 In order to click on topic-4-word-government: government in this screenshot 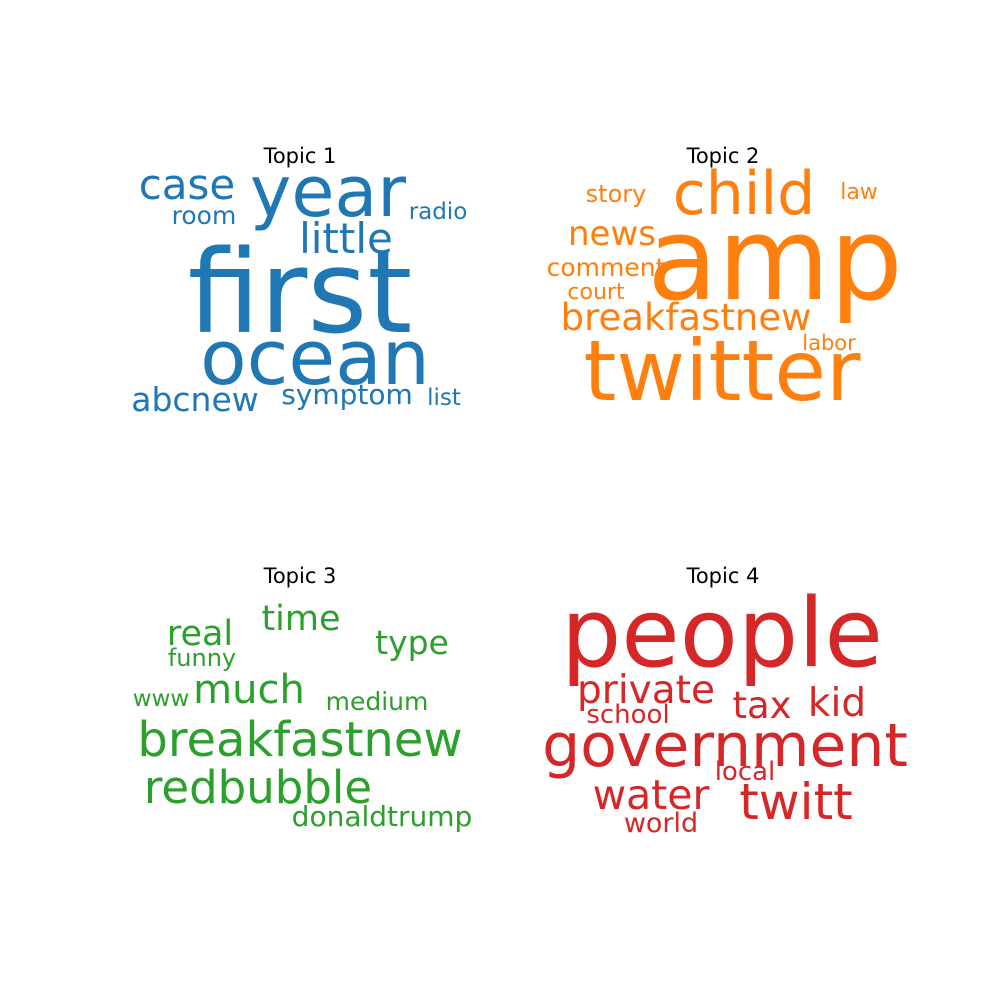, I will do `click(725, 746)`.